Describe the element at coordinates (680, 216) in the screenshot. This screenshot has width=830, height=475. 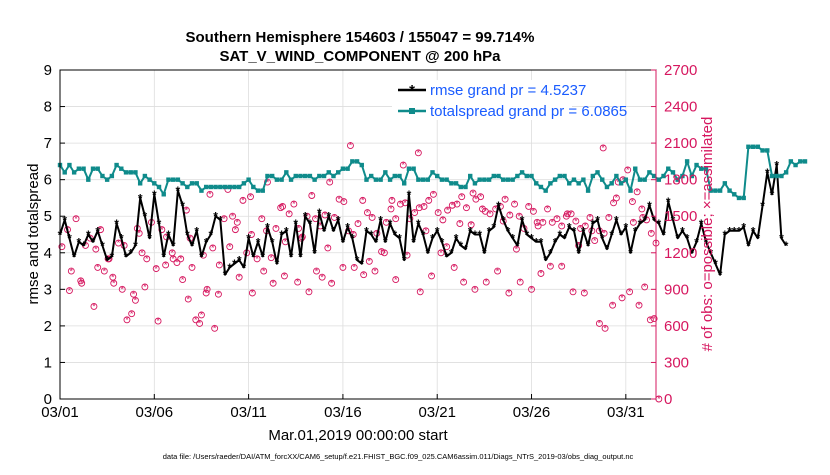
I see `right-tick-label: 1500` at that location.